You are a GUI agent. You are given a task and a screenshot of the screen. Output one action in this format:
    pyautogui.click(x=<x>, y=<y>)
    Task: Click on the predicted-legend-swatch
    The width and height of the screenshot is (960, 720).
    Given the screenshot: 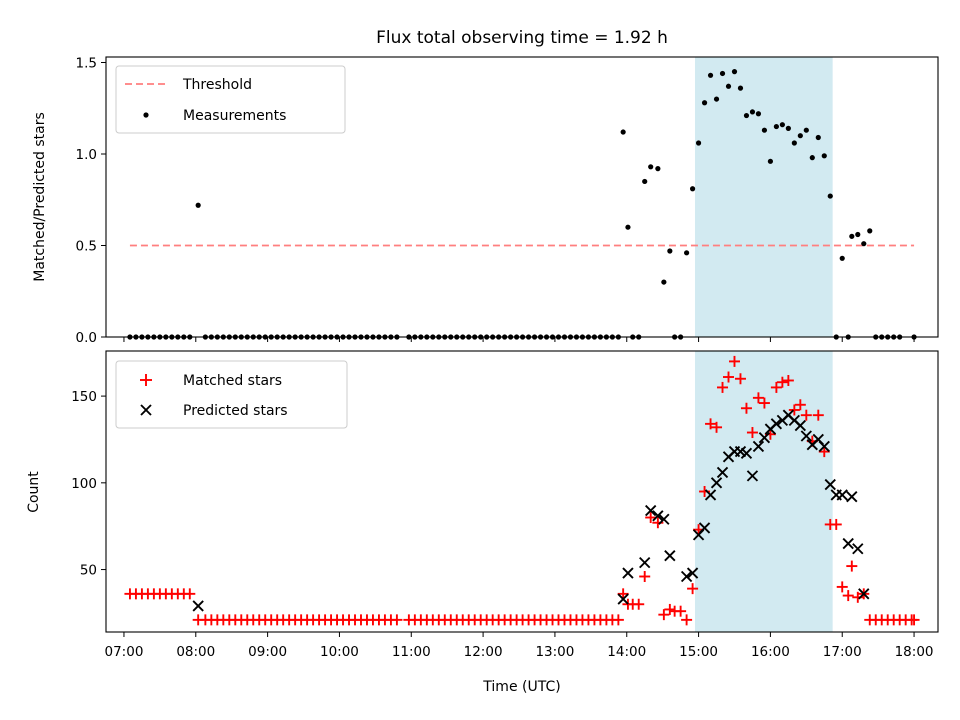 What is the action you would take?
    pyautogui.click(x=146, y=410)
    